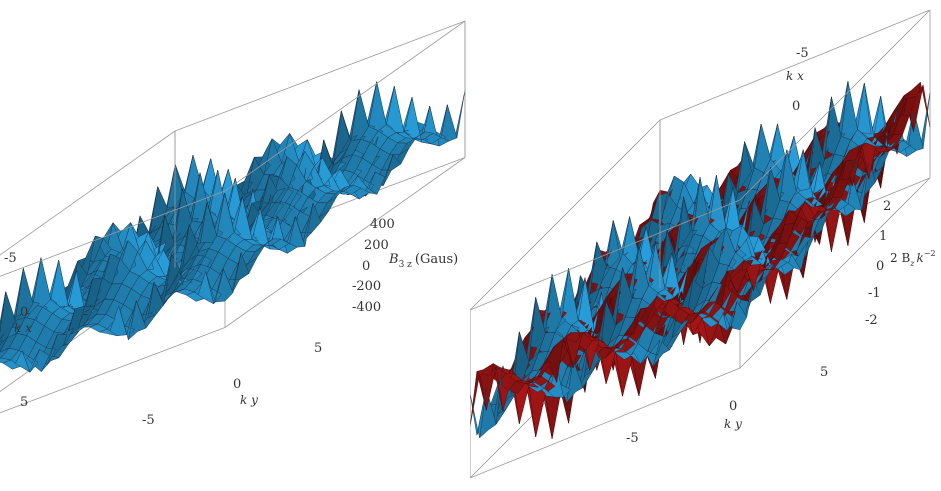  I want to click on left-x-tick-0: 0, so click(24, 312).